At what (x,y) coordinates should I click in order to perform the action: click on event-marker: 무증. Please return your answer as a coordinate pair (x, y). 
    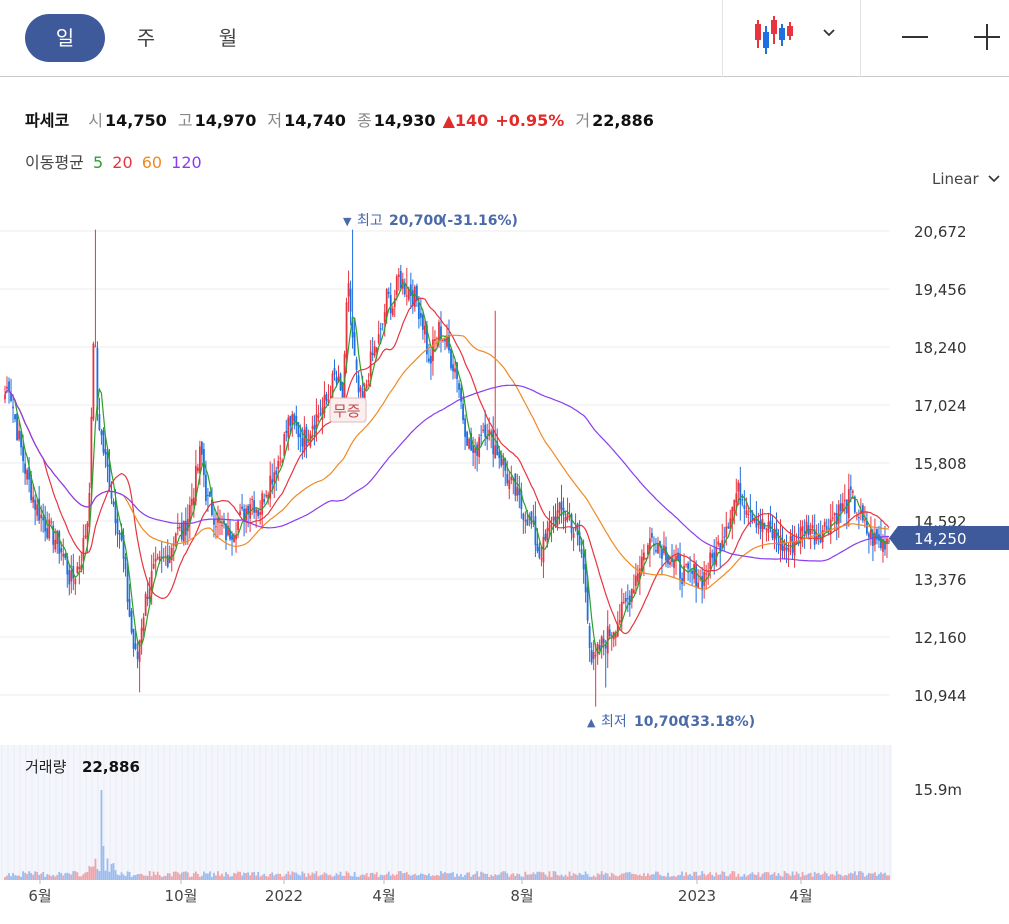
    Looking at the image, I should click on (348, 410).